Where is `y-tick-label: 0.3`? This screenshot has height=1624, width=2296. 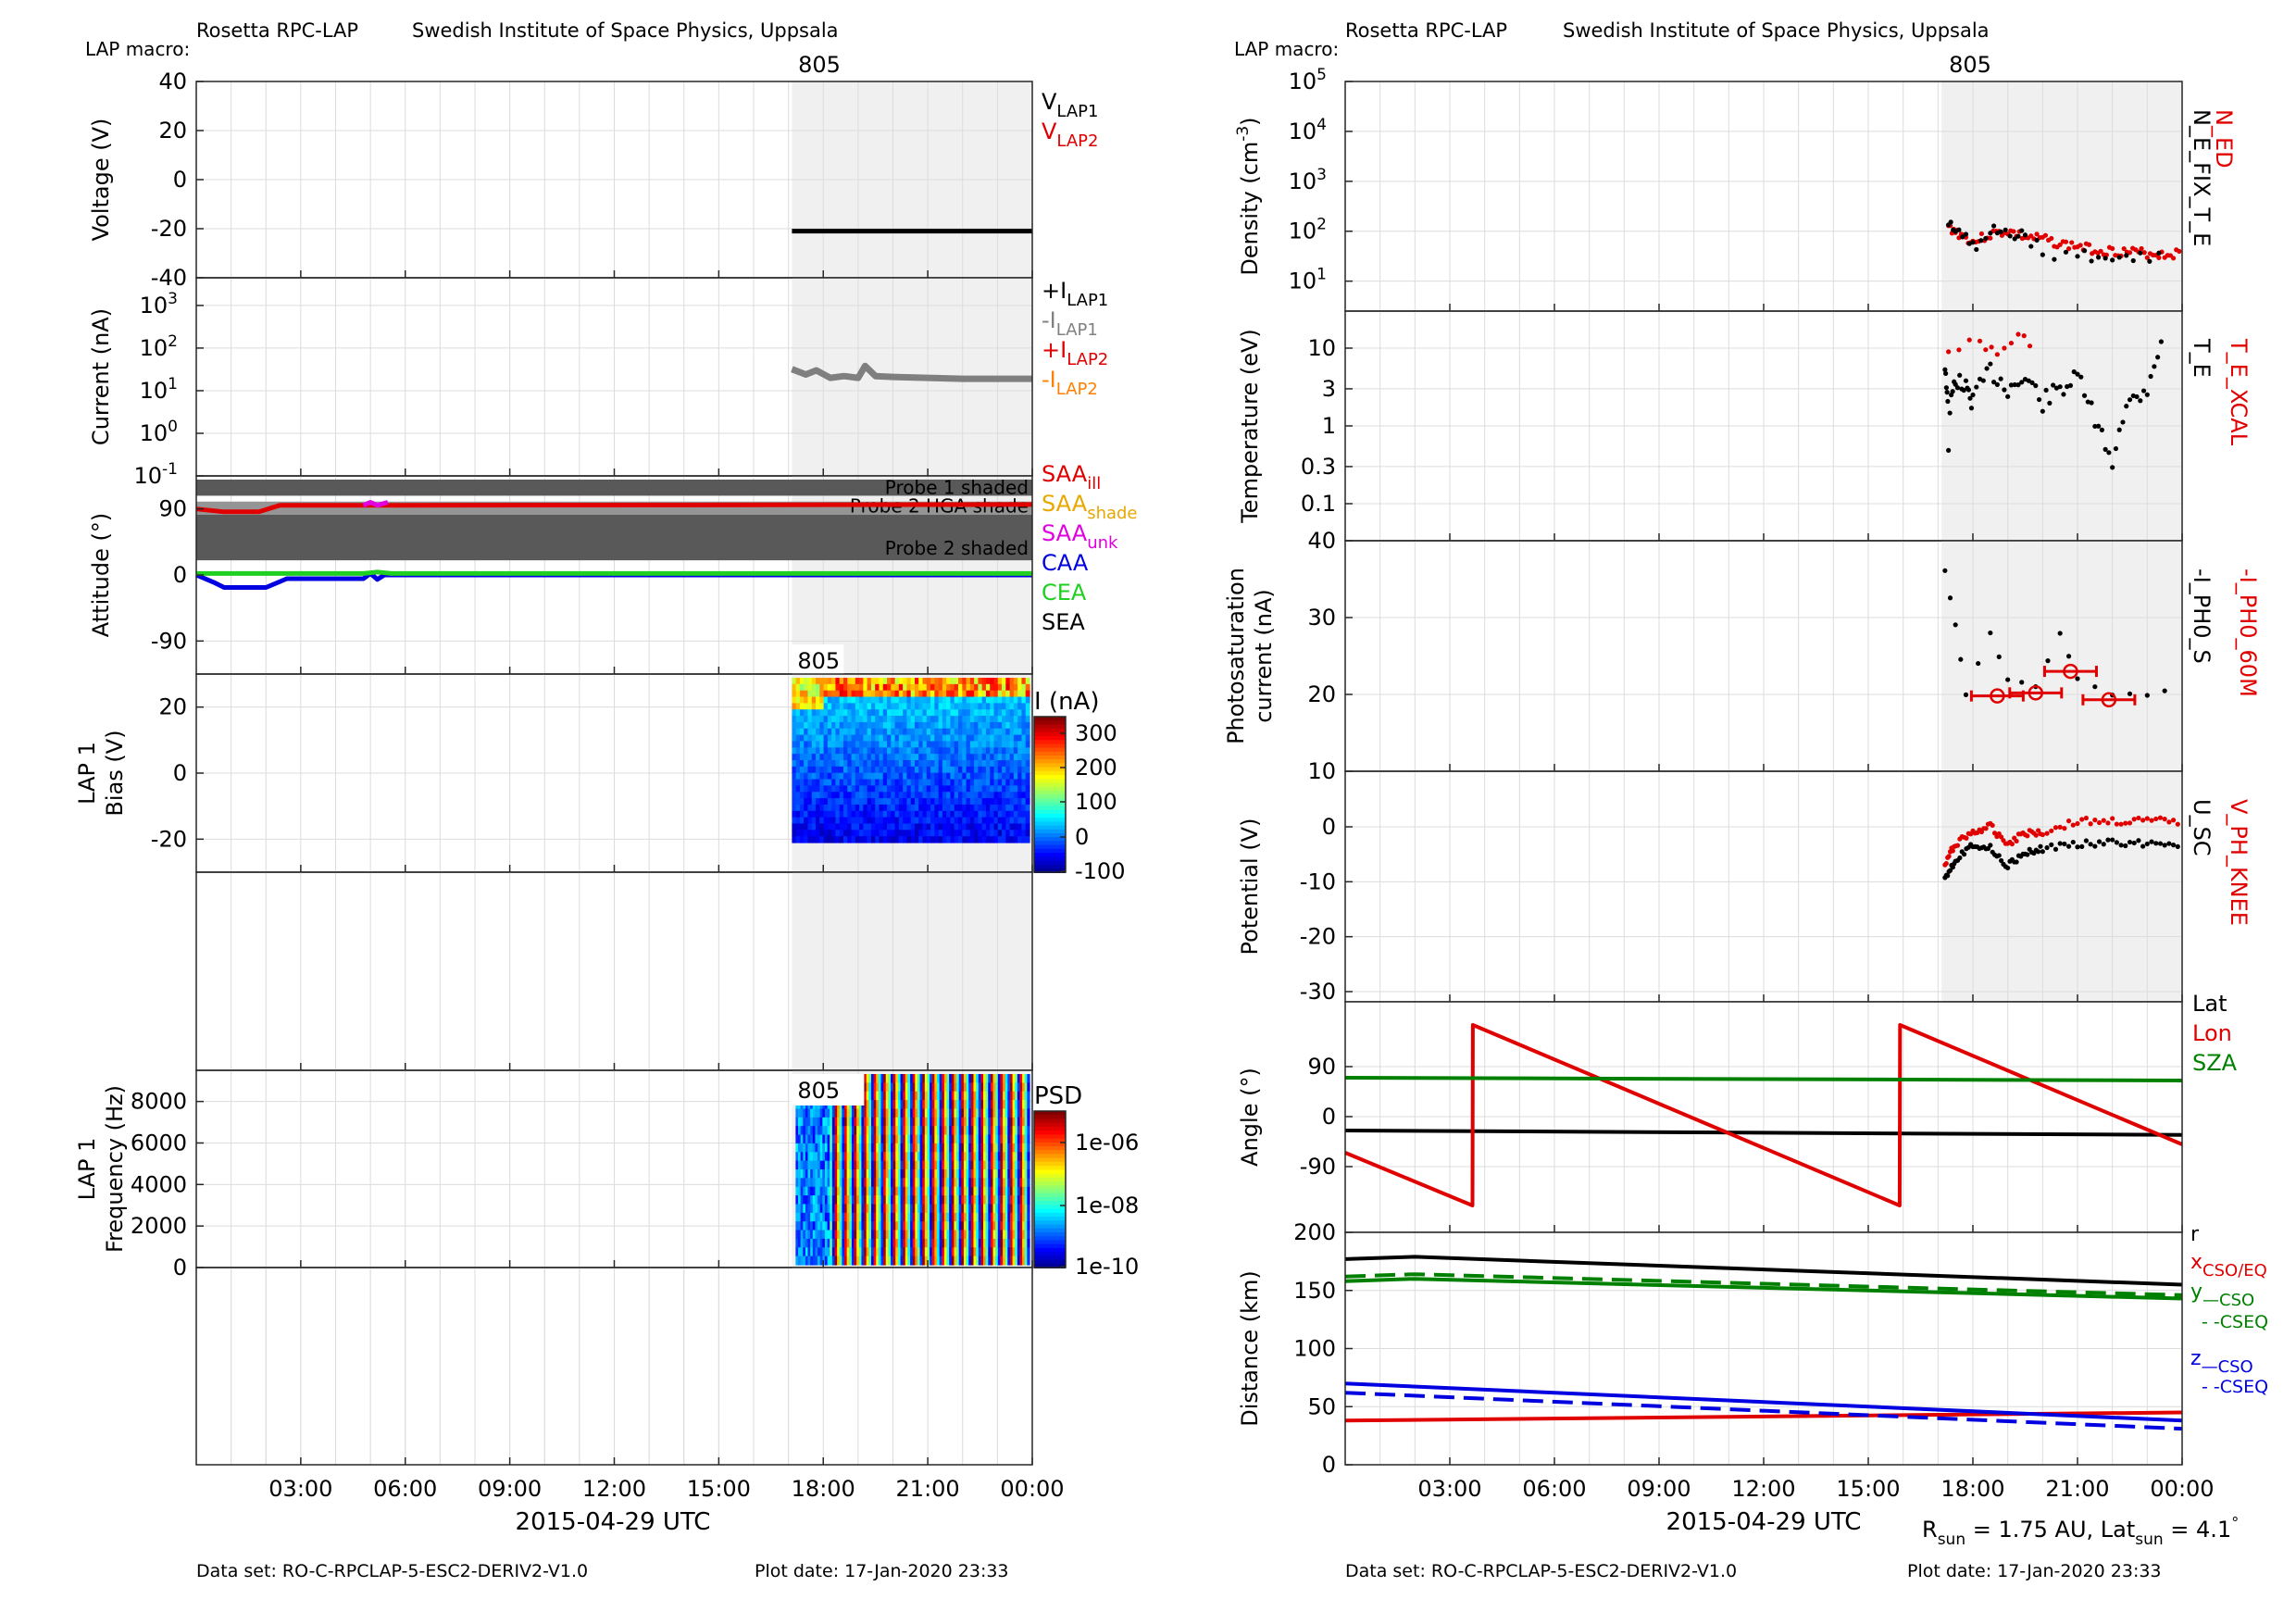
y-tick-label: 0.3 is located at coordinates (1318, 467).